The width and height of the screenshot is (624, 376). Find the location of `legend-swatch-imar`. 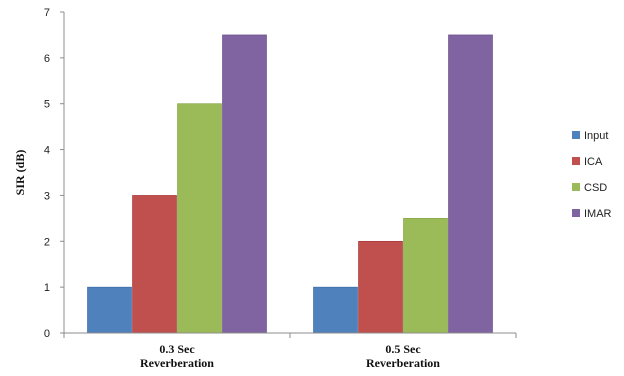

legend-swatch-imar is located at coordinates (576, 213).